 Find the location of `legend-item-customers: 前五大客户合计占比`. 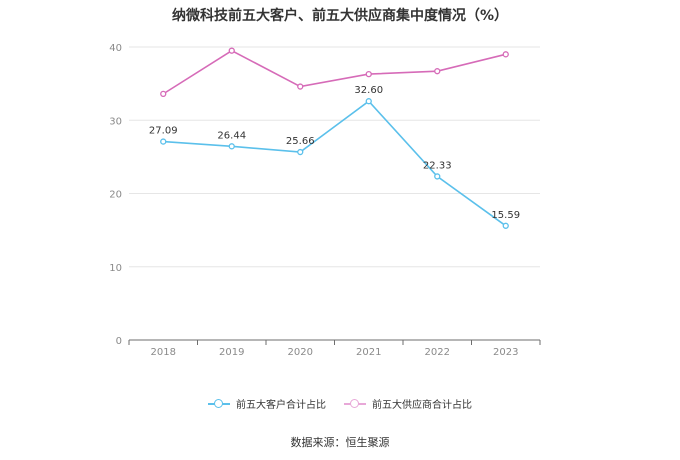

legend-item-customers: 前五大客户合计占比 is located at coordinates (267, 403).